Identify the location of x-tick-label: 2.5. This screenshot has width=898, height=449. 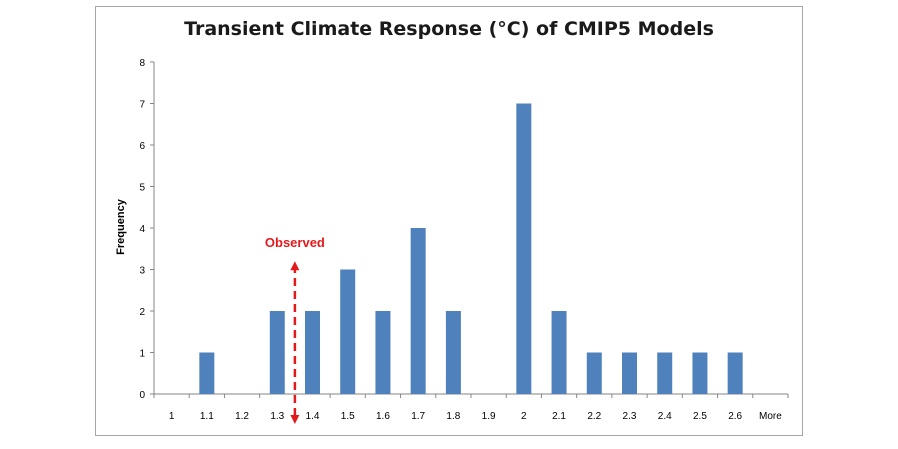
(700, 416).